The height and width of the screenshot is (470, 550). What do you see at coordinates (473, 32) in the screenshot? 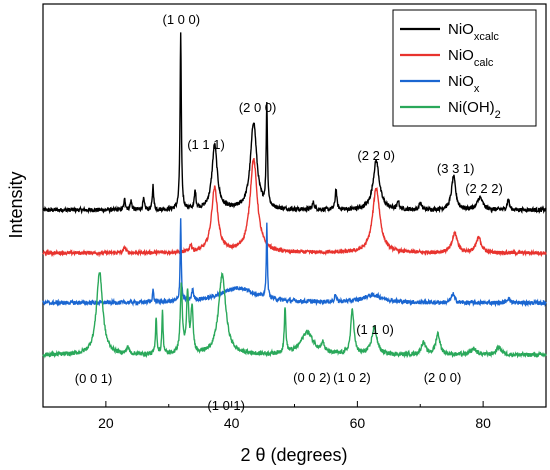
I see `legend-label: NiOxcalc` at bounding box center [473, 32].